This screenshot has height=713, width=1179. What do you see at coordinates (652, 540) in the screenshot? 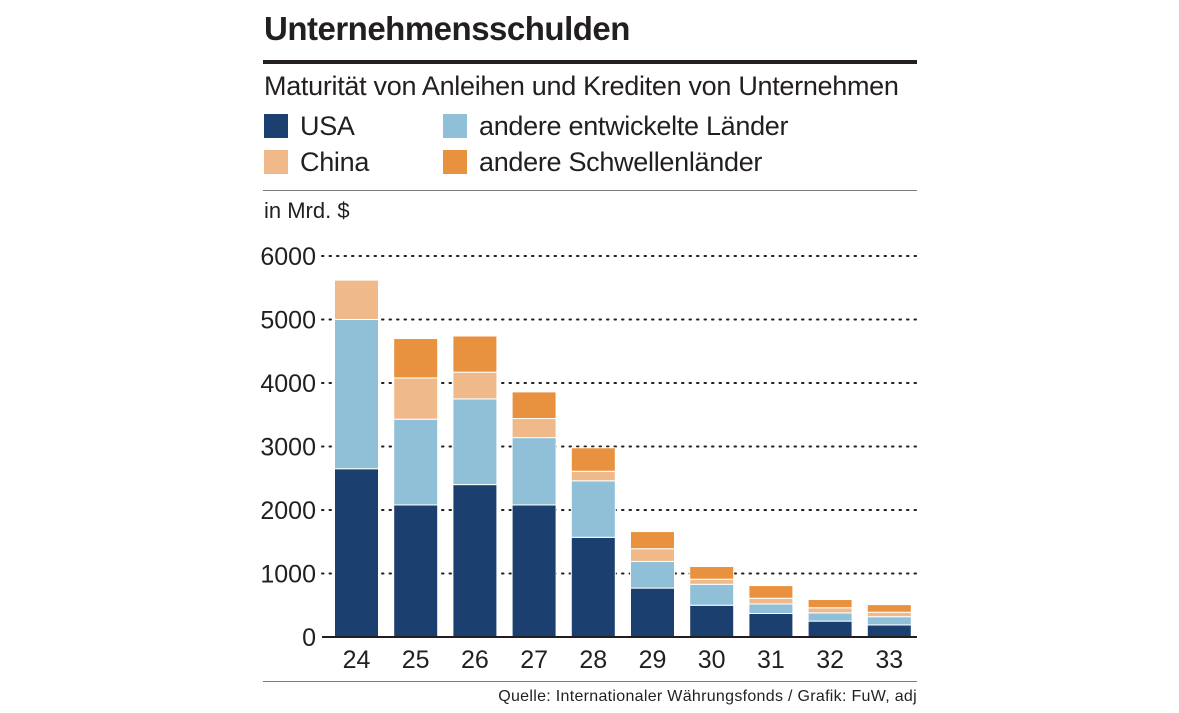
I see `bar-segment-29-andere-schwellenl-nder` at bounding box center [652, 540].